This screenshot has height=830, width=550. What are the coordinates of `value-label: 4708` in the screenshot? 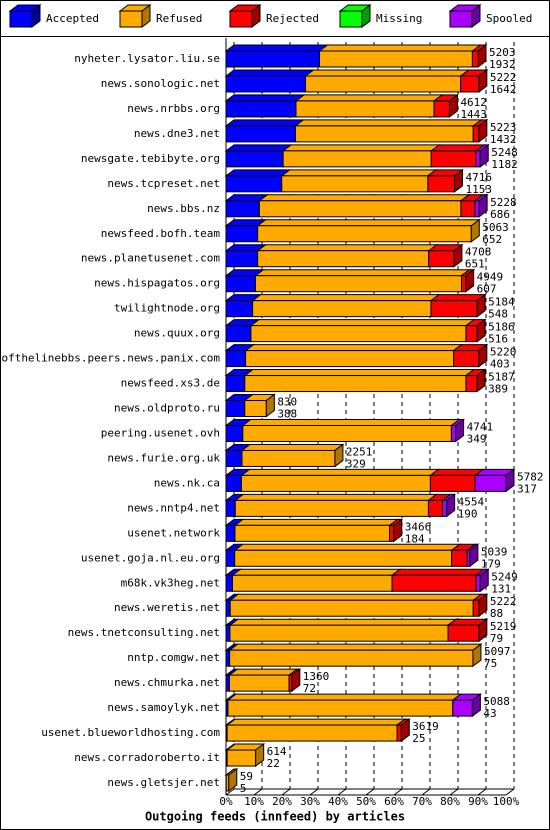 It's located at (478, 252).